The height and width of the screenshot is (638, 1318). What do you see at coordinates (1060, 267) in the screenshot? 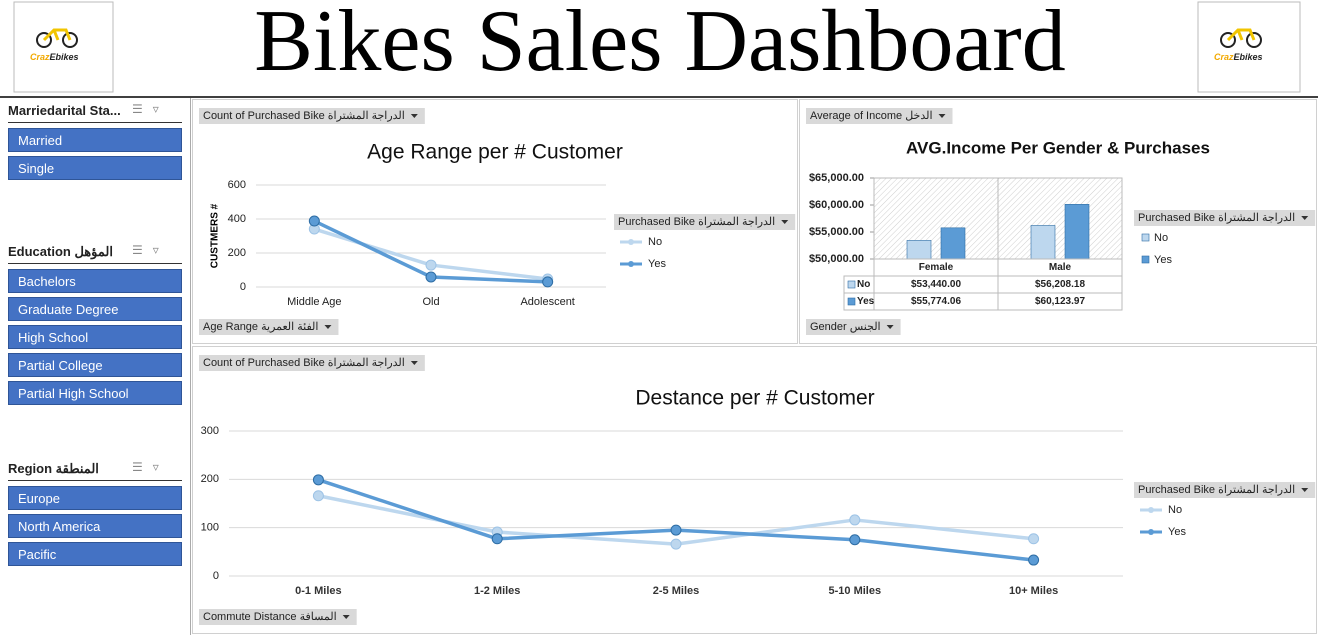
I see `table-category: Male` at bounding box center [1060, 267].